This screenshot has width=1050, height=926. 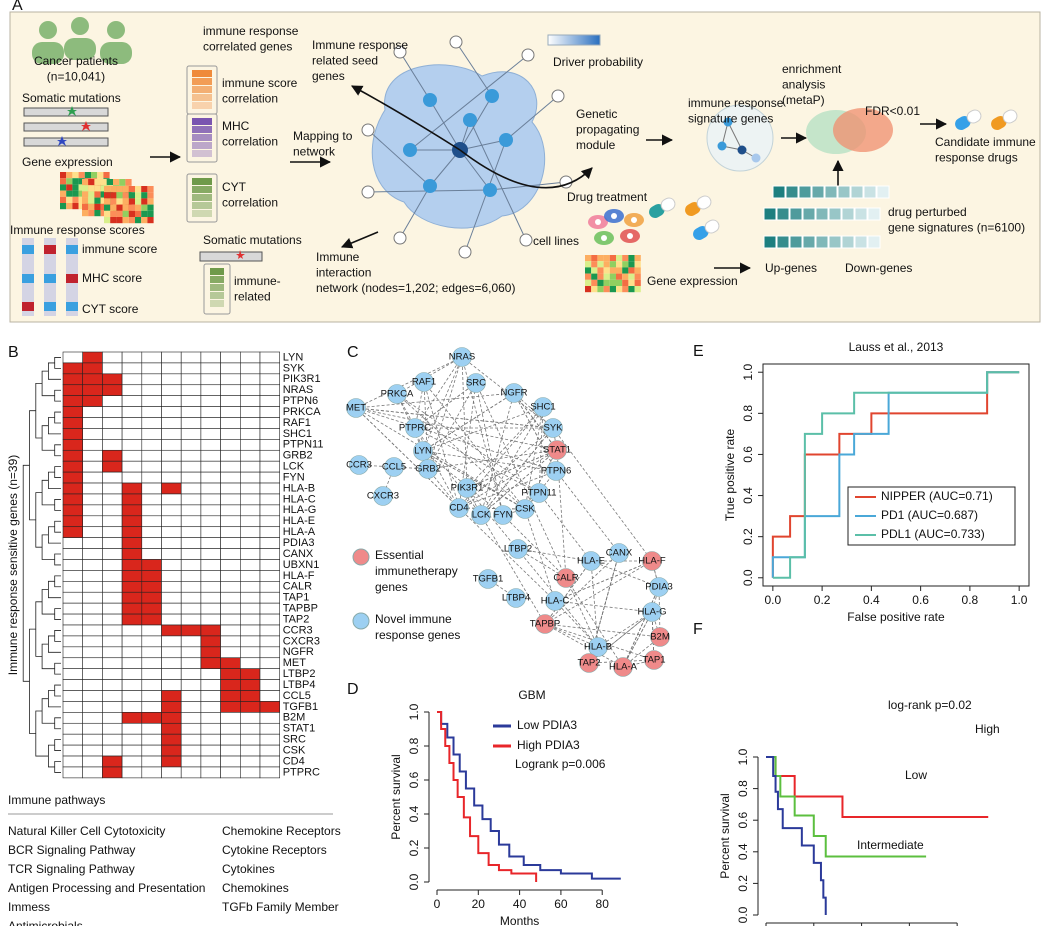 What do you see at coordinates (458, 508) in the screenshot?
I see `gene-node-label: CD4` at bounding box center [458, 508].